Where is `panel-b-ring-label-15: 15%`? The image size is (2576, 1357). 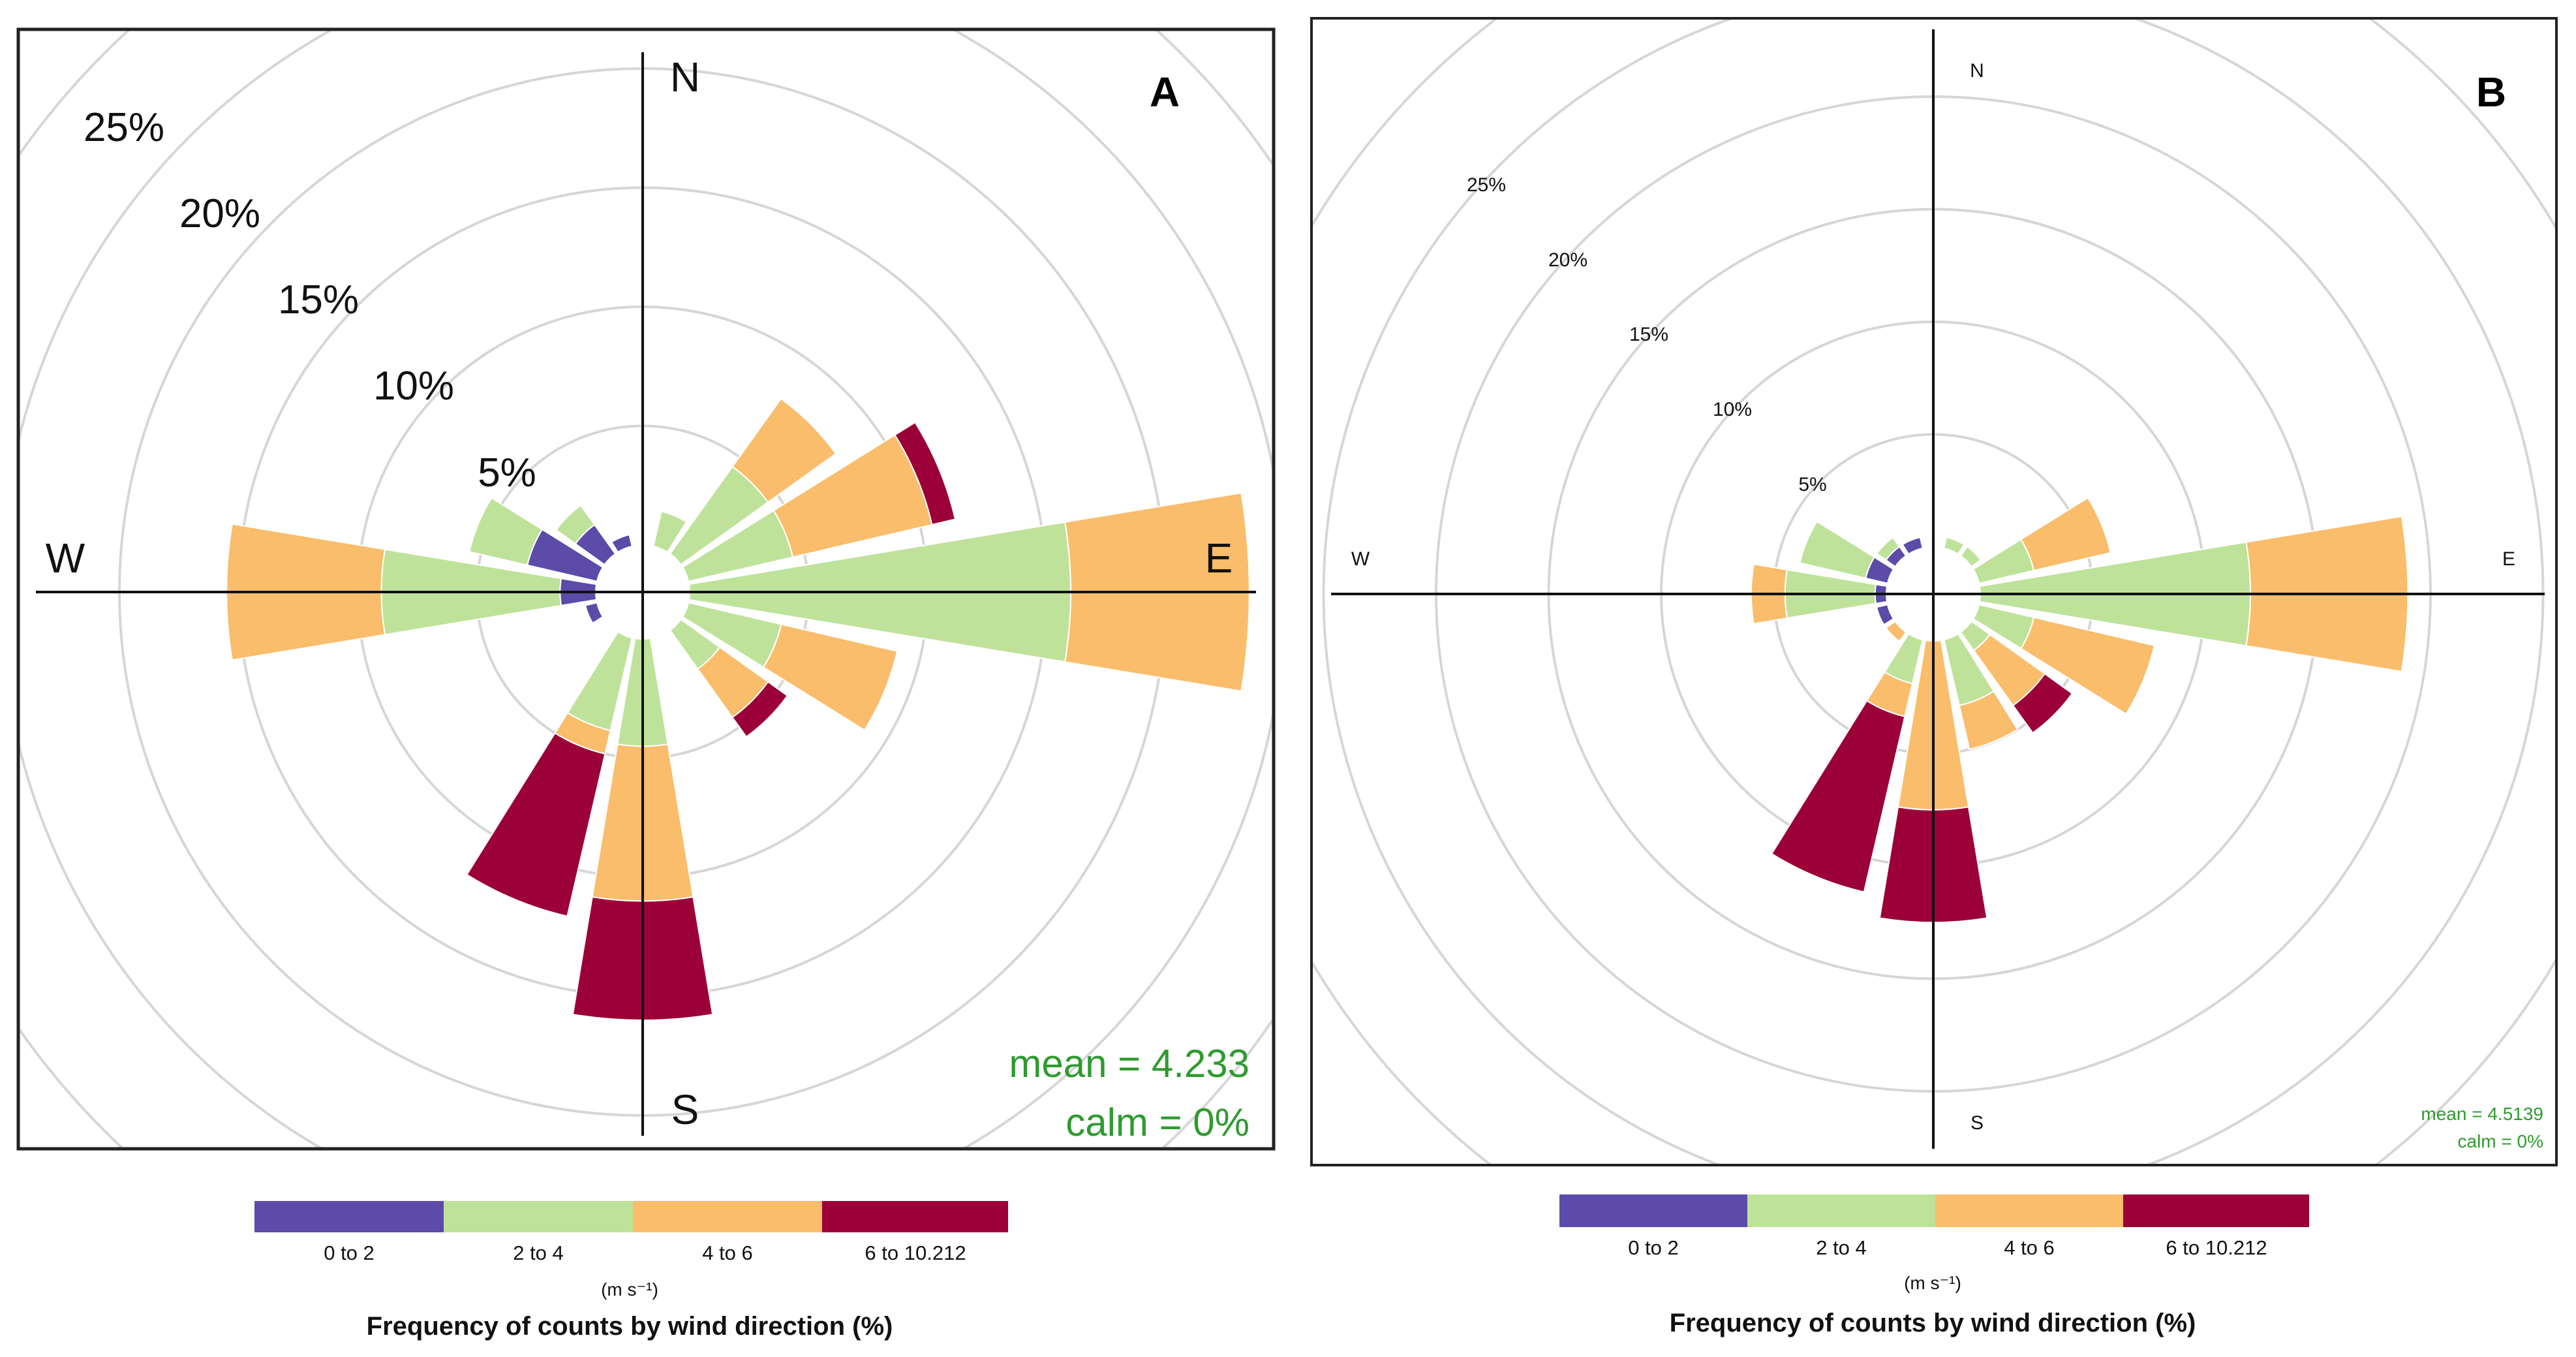
panel-b-ring-label-15: 15% is located at coordinates (1648, 334).